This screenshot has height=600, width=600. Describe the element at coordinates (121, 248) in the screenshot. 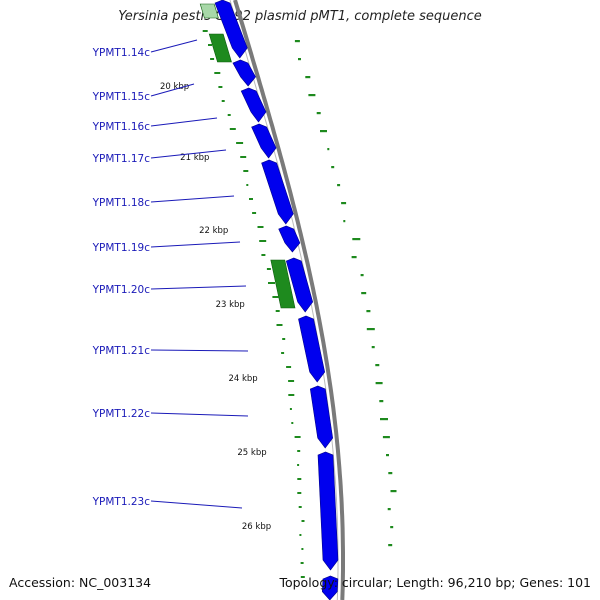

I see `gene-label: YPMT1.19c` at that location.